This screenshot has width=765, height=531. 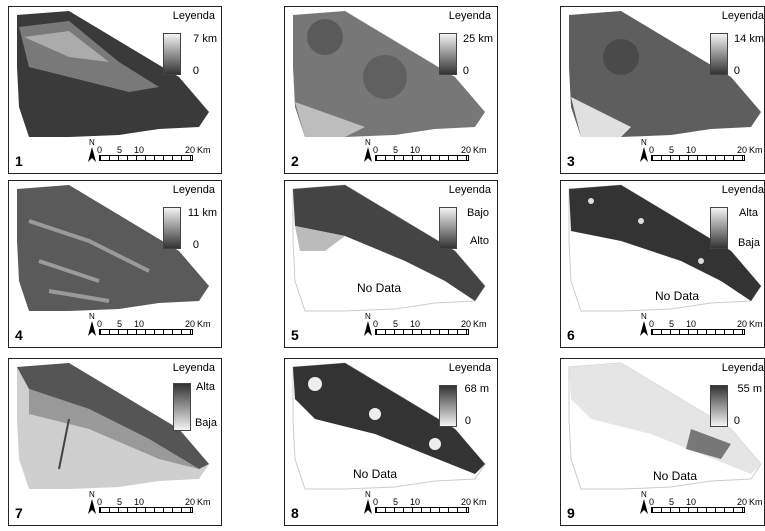 I want to click on map-panel-8: Leyenda 68 m 0 No Data 8 N 0 5 10 20 Km, so click(x=391, y=442).